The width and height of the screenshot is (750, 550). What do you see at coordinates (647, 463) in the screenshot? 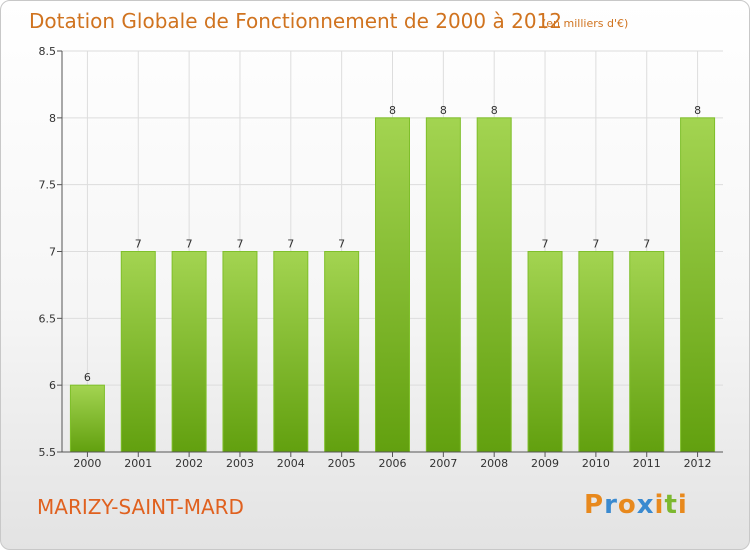
I see `x-tick-label: 2011` at bounding box center [647, 463].